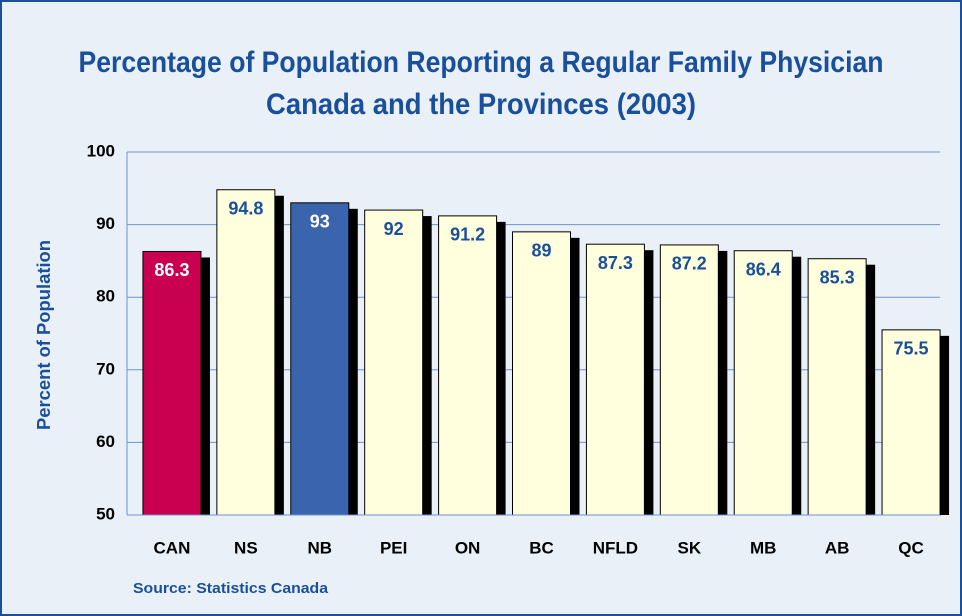 The height and width of the screenshot is (616, 962). I want to click on x-tick-label: MB, so click(763, 547).